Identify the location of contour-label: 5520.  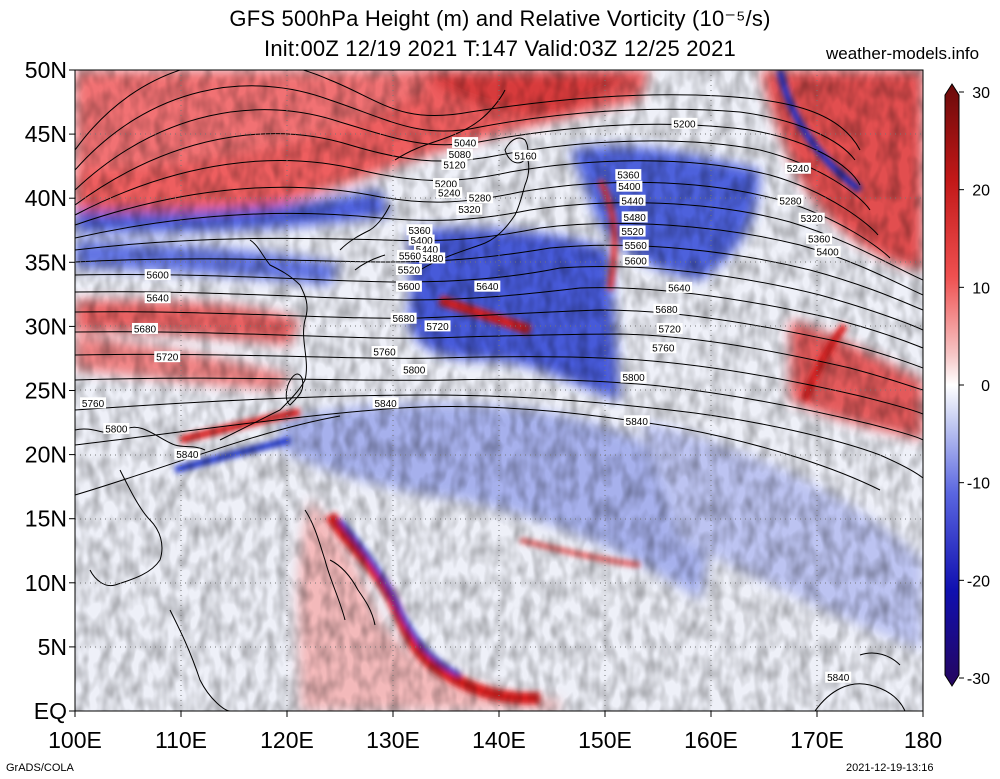
(632, 231).